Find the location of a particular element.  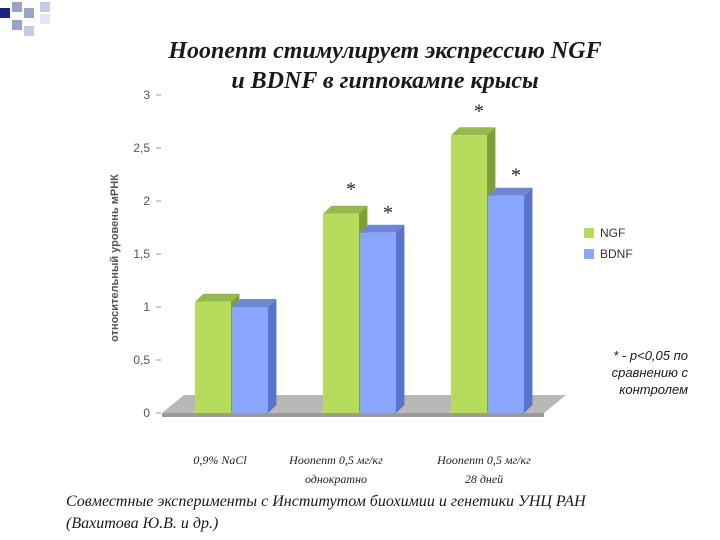

significance-note: * - p<0,05 по is located at coordinates (650, 355).